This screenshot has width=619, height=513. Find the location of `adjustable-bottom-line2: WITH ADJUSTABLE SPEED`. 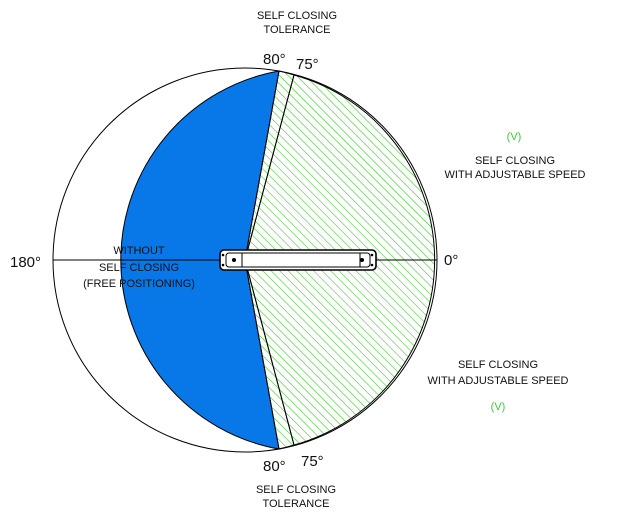

adjustable-bottom-line2: WITH ADJUSTABLE SPEED is located at coordinates (498, 381).